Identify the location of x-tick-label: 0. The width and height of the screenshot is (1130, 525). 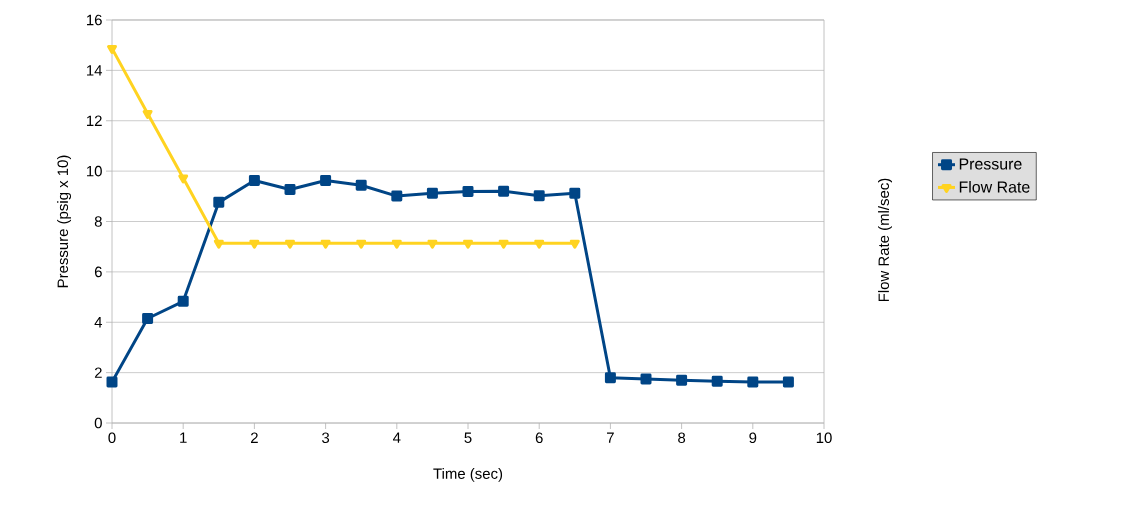
(112, 438).